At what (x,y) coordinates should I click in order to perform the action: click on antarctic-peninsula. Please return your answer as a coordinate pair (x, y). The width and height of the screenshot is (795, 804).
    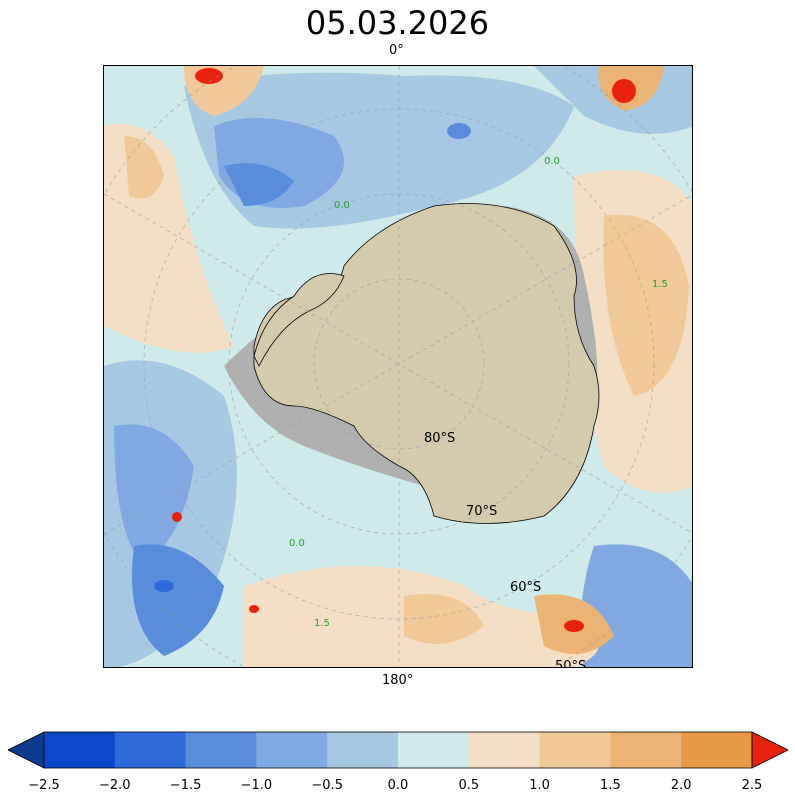
    Looking at the image, I should click on (299, 320).